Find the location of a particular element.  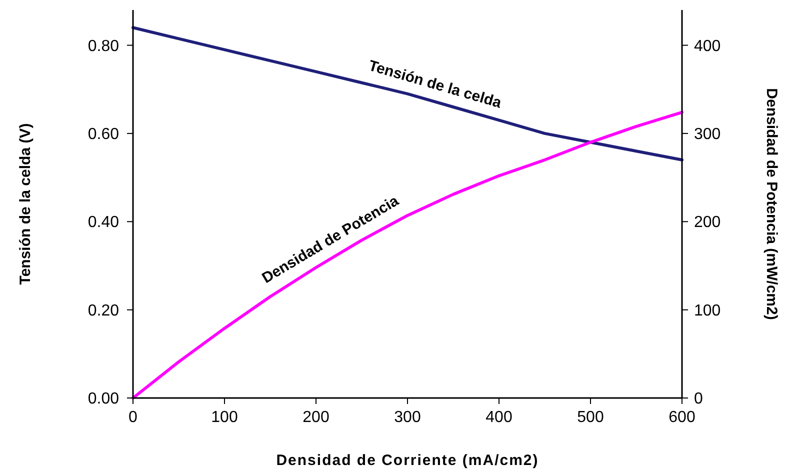

y-axis-title: Tensión de la celda (V) is located at coordinates (25, 204).